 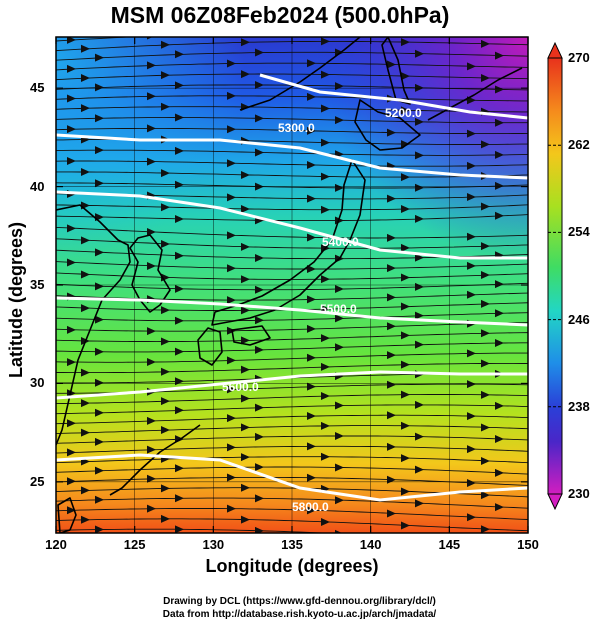 I want to click on y-axis-label: Latitude (degrees), so click(x=16, y=299).